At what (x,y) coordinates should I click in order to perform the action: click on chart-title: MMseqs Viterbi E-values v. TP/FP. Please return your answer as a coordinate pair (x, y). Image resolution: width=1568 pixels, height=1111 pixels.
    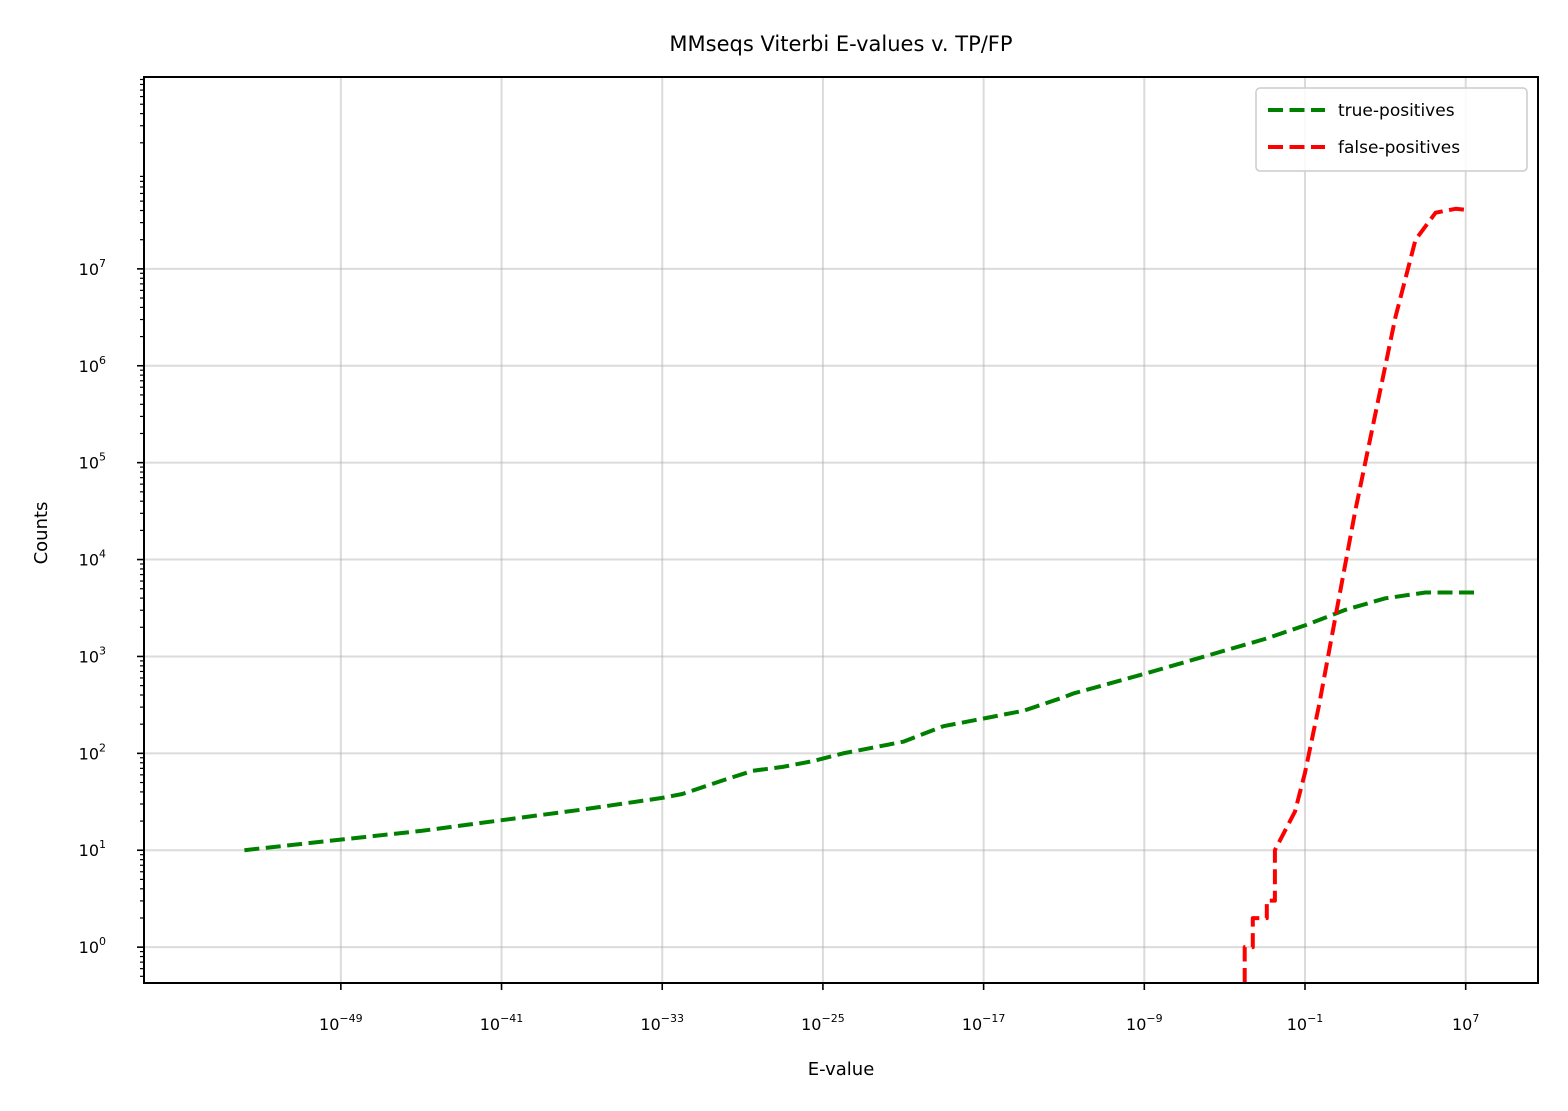
    Looking at the image, I should click on (840, 44).